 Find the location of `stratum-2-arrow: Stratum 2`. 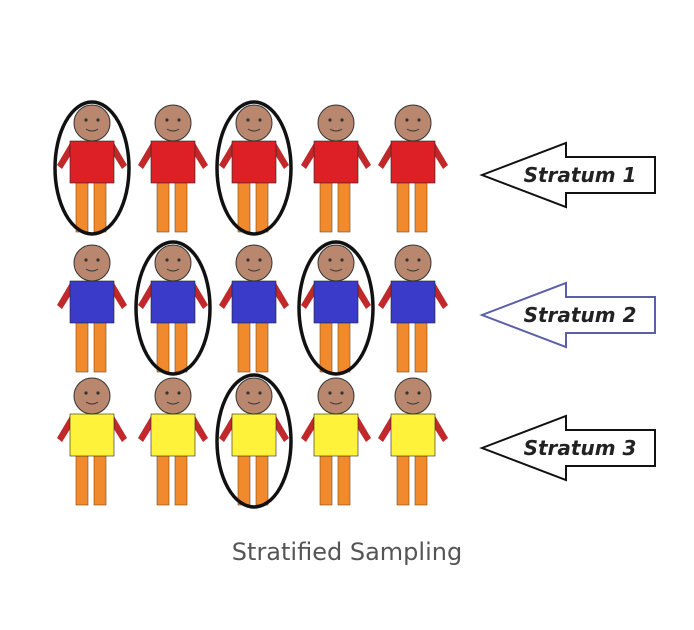

stratum-2-arrow: Stratum 2 is located at coordinates (567, 315).